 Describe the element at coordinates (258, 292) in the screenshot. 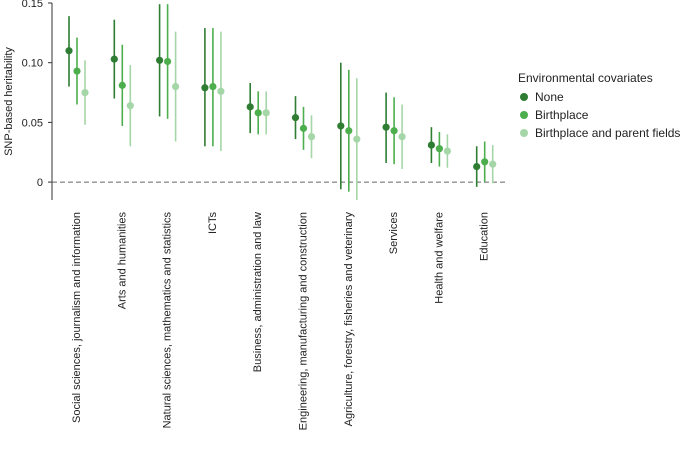

I see `x-tick-label: Business, administration and law` at that location.